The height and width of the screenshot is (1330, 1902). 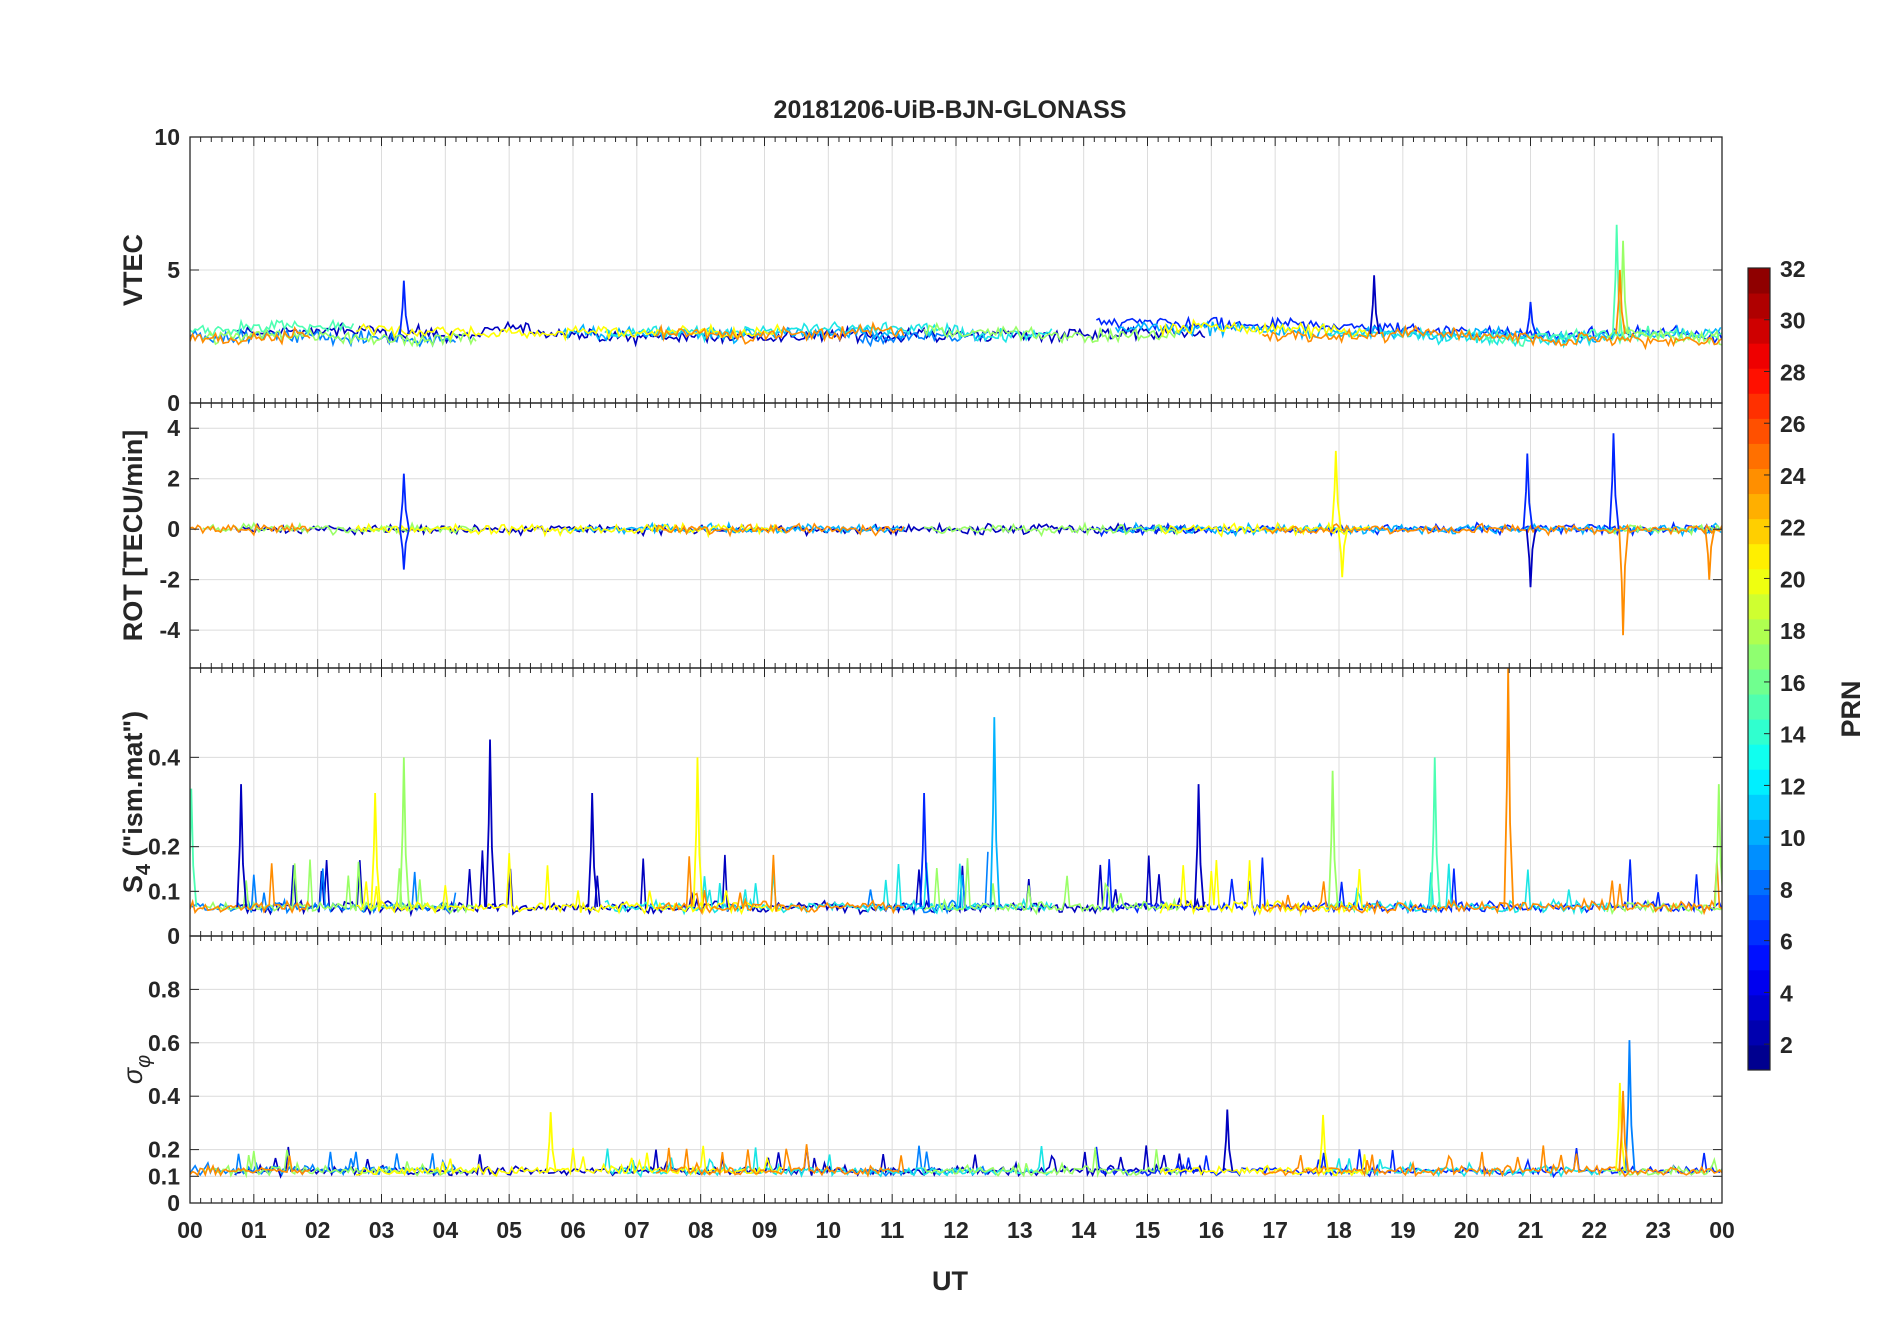 I want to click on series-prn-11-line, so click(x=732, y=528).